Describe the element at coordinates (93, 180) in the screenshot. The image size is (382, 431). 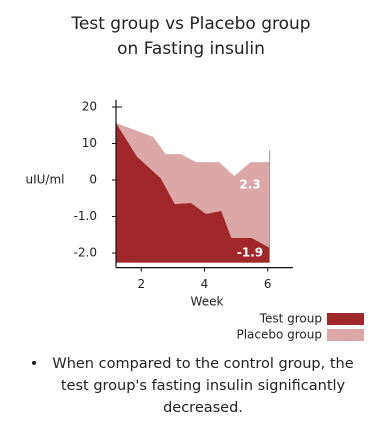
I see `y-tick-label: 0` at that location.